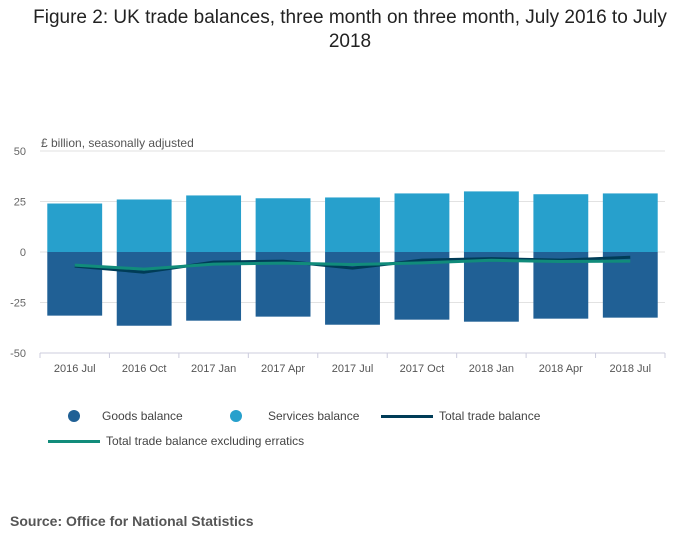  What do you see at coordinates (353, 369) in the screenshot?
I see `x-tick-label: 2017 Jul` at bounding box center [353, 369].